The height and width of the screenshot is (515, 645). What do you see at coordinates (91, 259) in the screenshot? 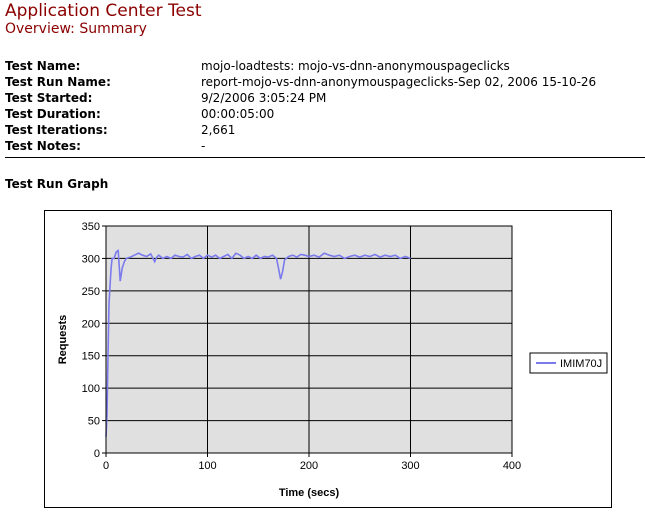
I see `y-tick-label: 300` at bounding box center [91, 259].